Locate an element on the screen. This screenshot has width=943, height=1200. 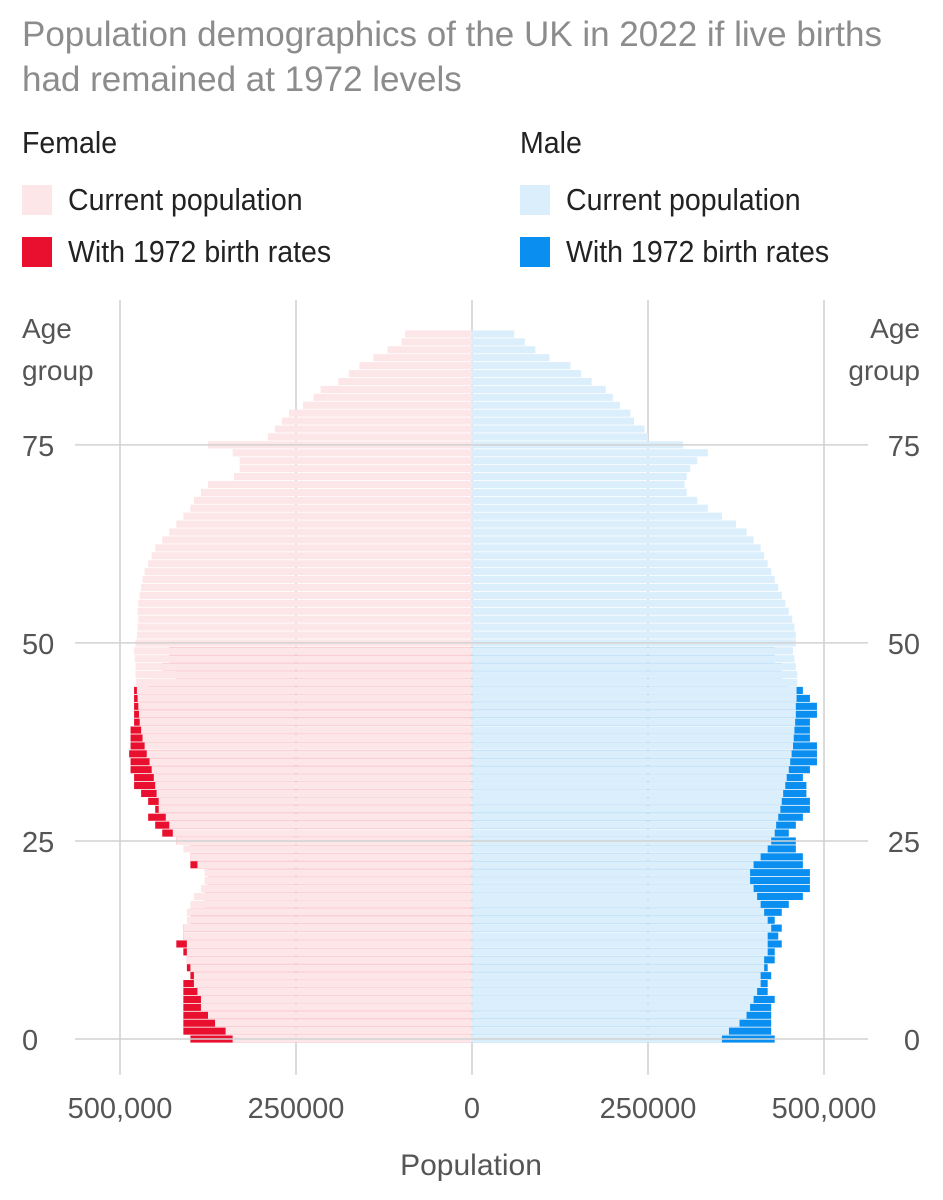
y-tick-label-right: 25 is located at coordinates (904, 843).